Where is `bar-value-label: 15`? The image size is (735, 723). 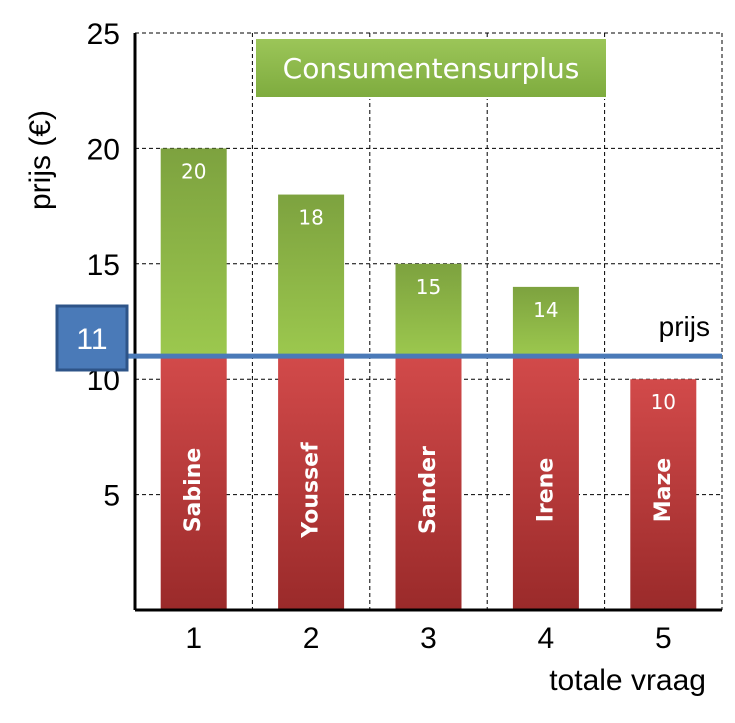 bar-value-label: 15 is located at coordinates (428, 287).